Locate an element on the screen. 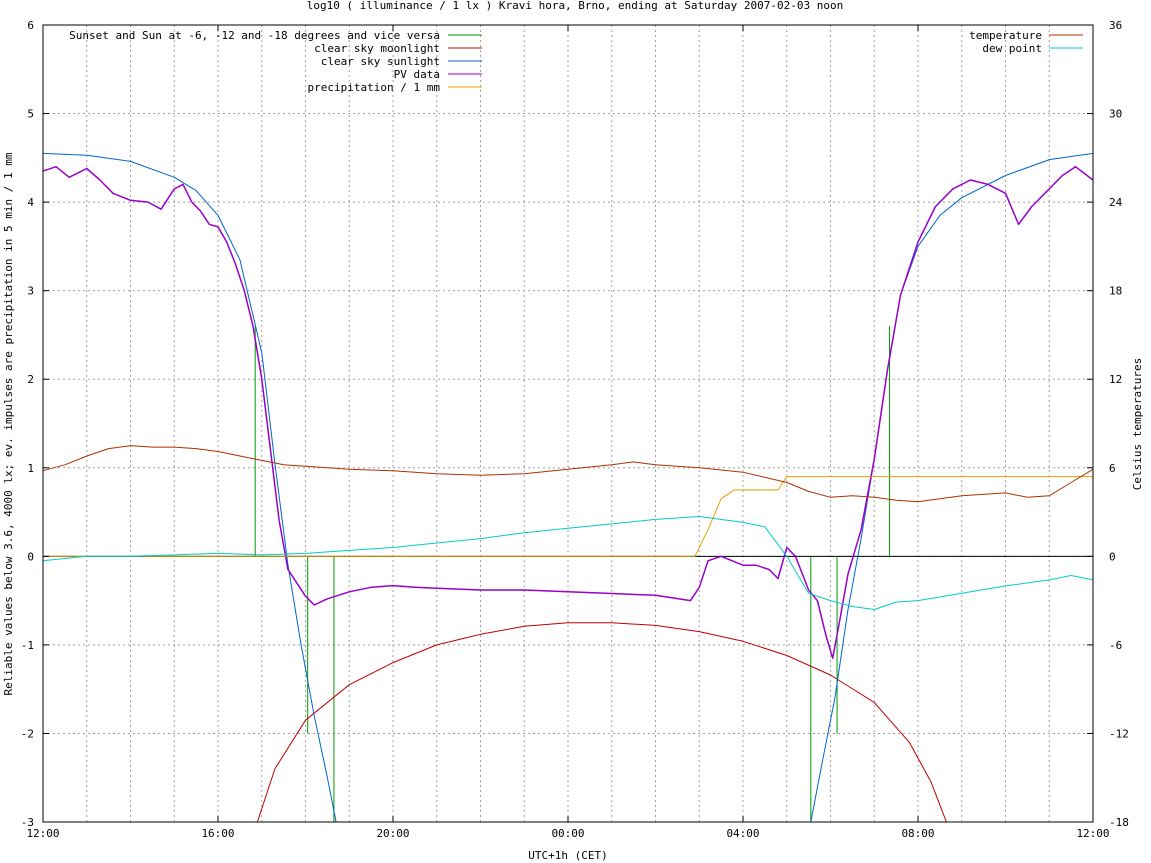 The image size is (1151, 863). legend-label: dew point is located at coordinates (1012, 48).